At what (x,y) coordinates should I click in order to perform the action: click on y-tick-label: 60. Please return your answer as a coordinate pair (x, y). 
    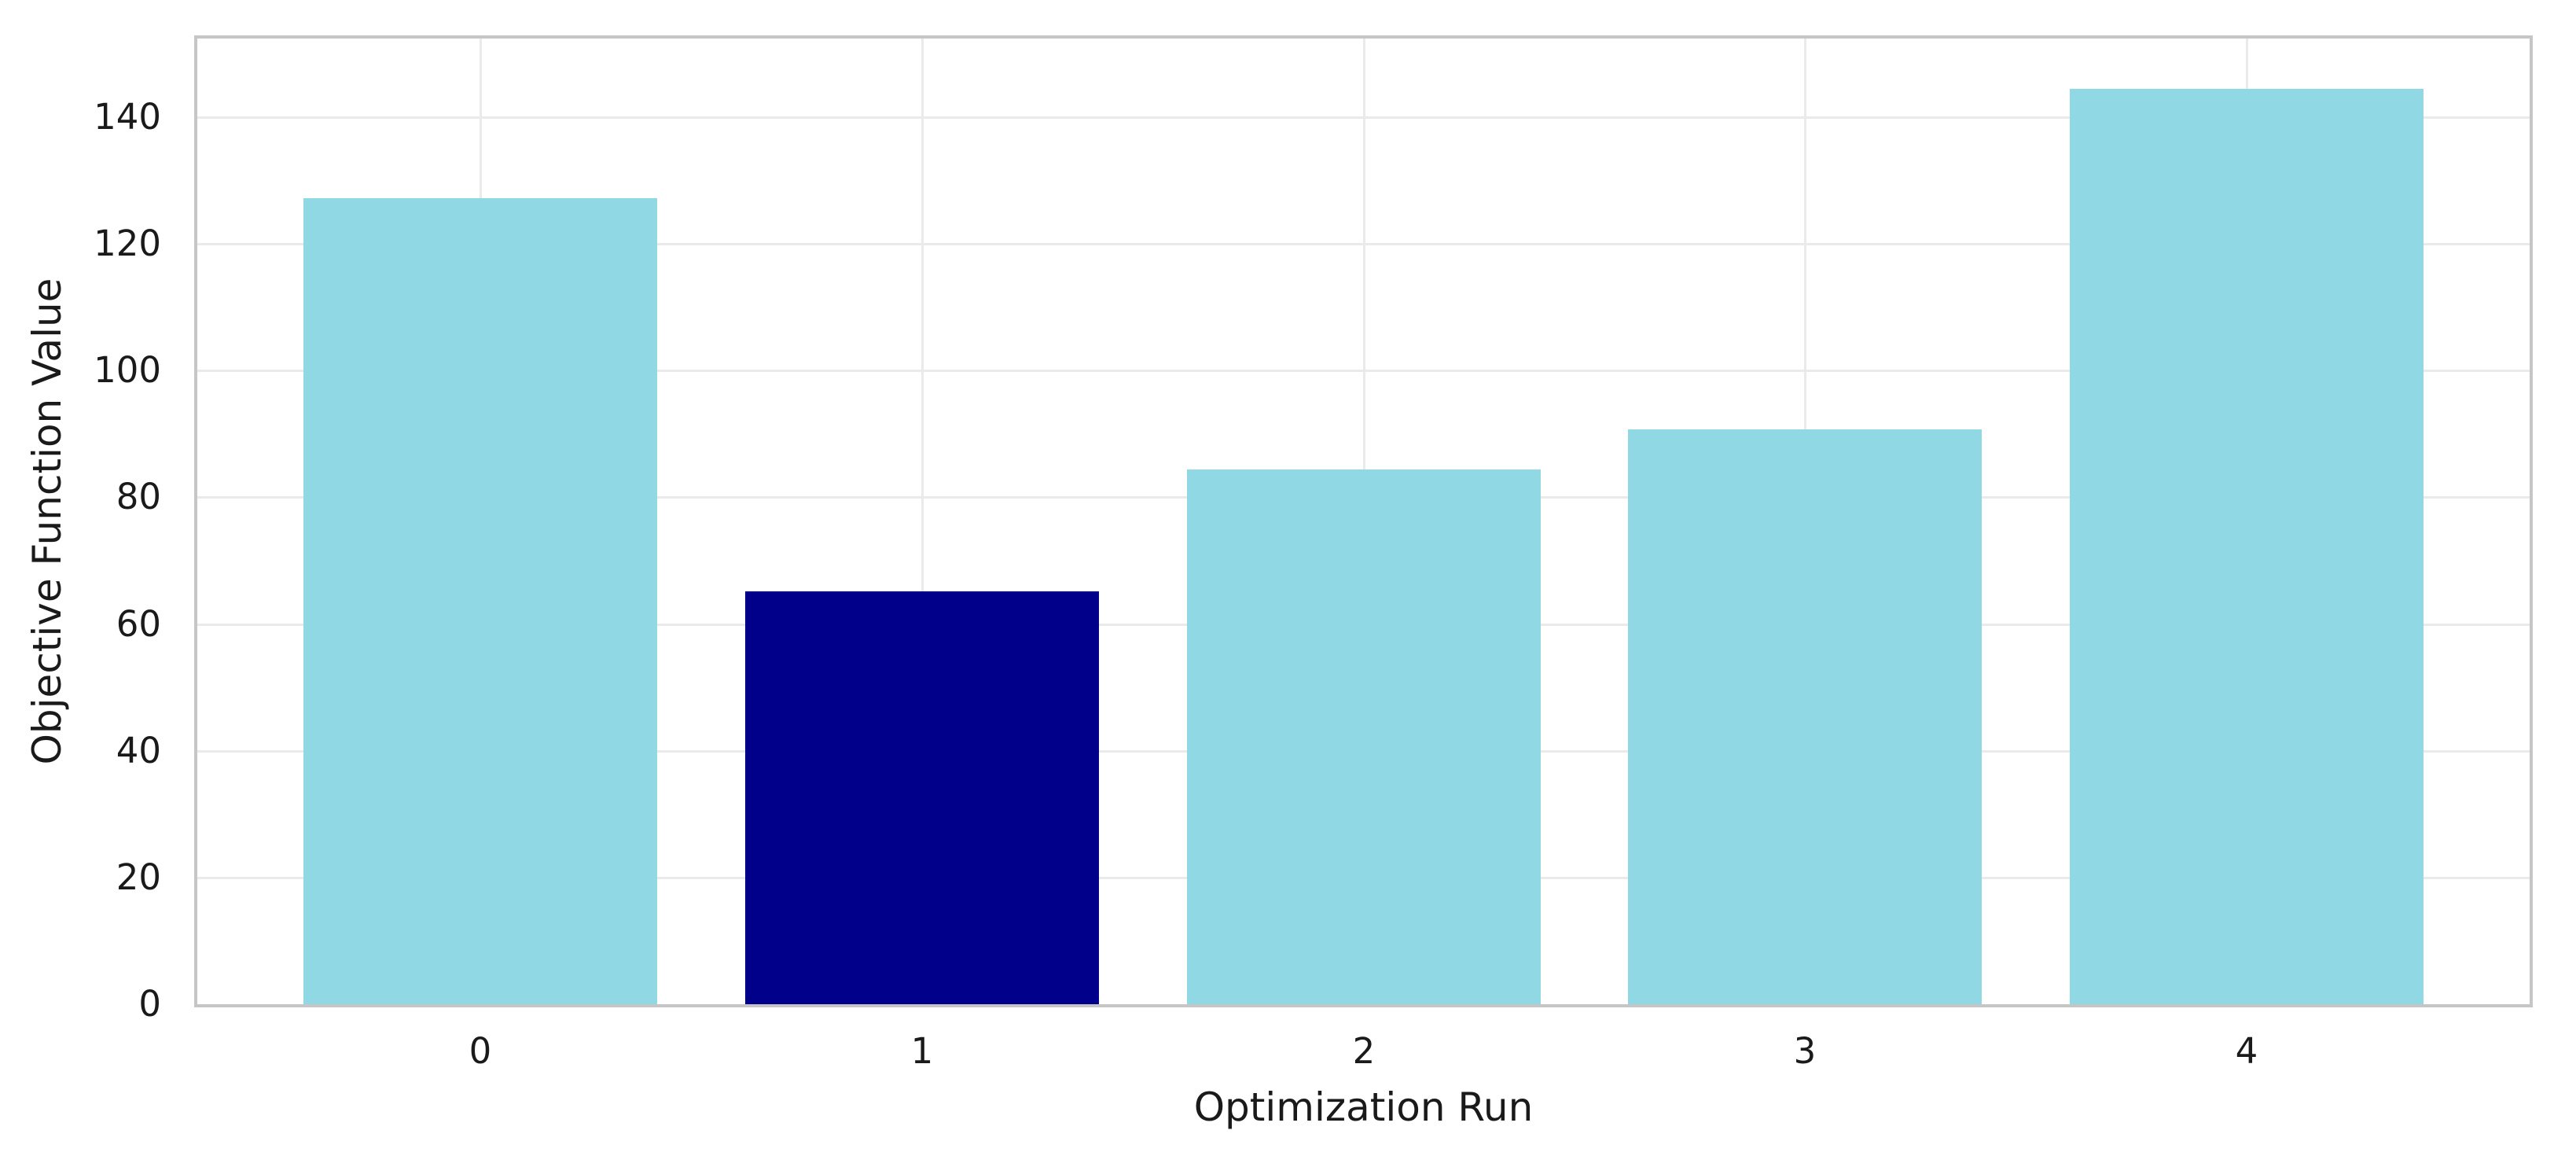
    Looking at the image, I should click on (138, 623).